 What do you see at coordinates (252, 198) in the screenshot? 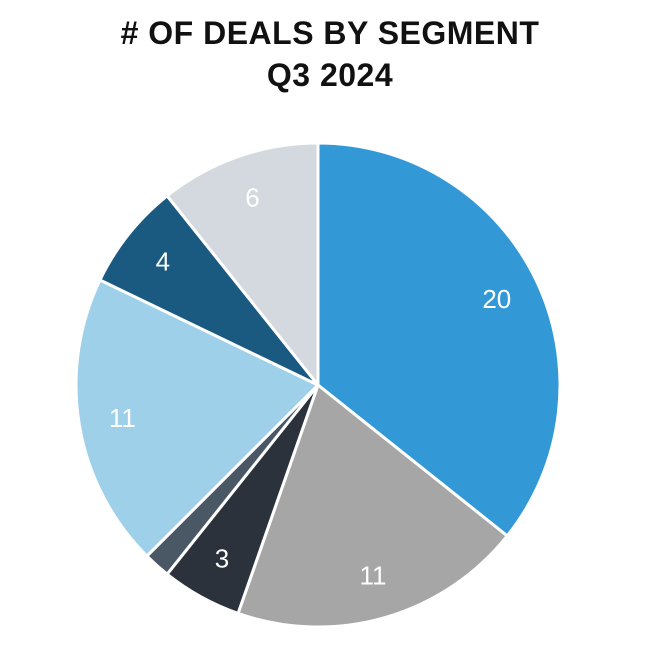
I see `slice-label-7: 6` at bounding box center [252, 198].